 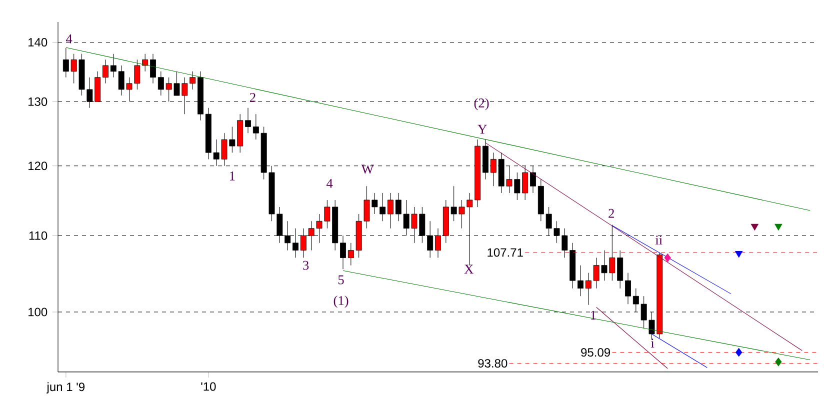 I want to click on annotation: (2), so click(x=481, y=104).